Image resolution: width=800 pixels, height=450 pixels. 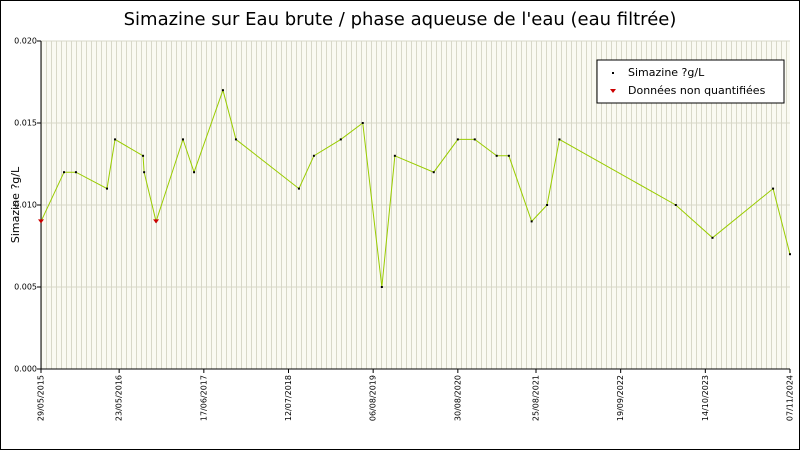 I want to click on legend-box, so click(x=690, y=81).